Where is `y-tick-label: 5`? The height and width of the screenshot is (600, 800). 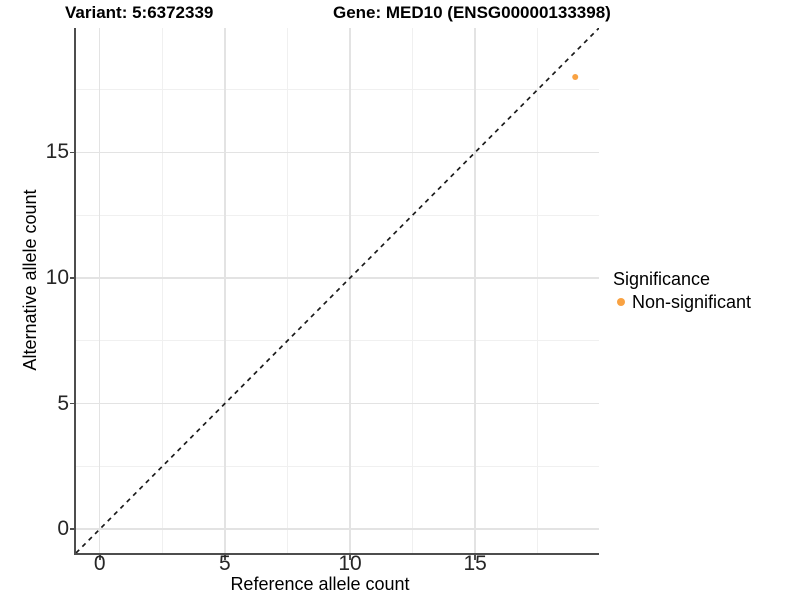
y-tick-label: 5 is located at coordinates (63, 403).